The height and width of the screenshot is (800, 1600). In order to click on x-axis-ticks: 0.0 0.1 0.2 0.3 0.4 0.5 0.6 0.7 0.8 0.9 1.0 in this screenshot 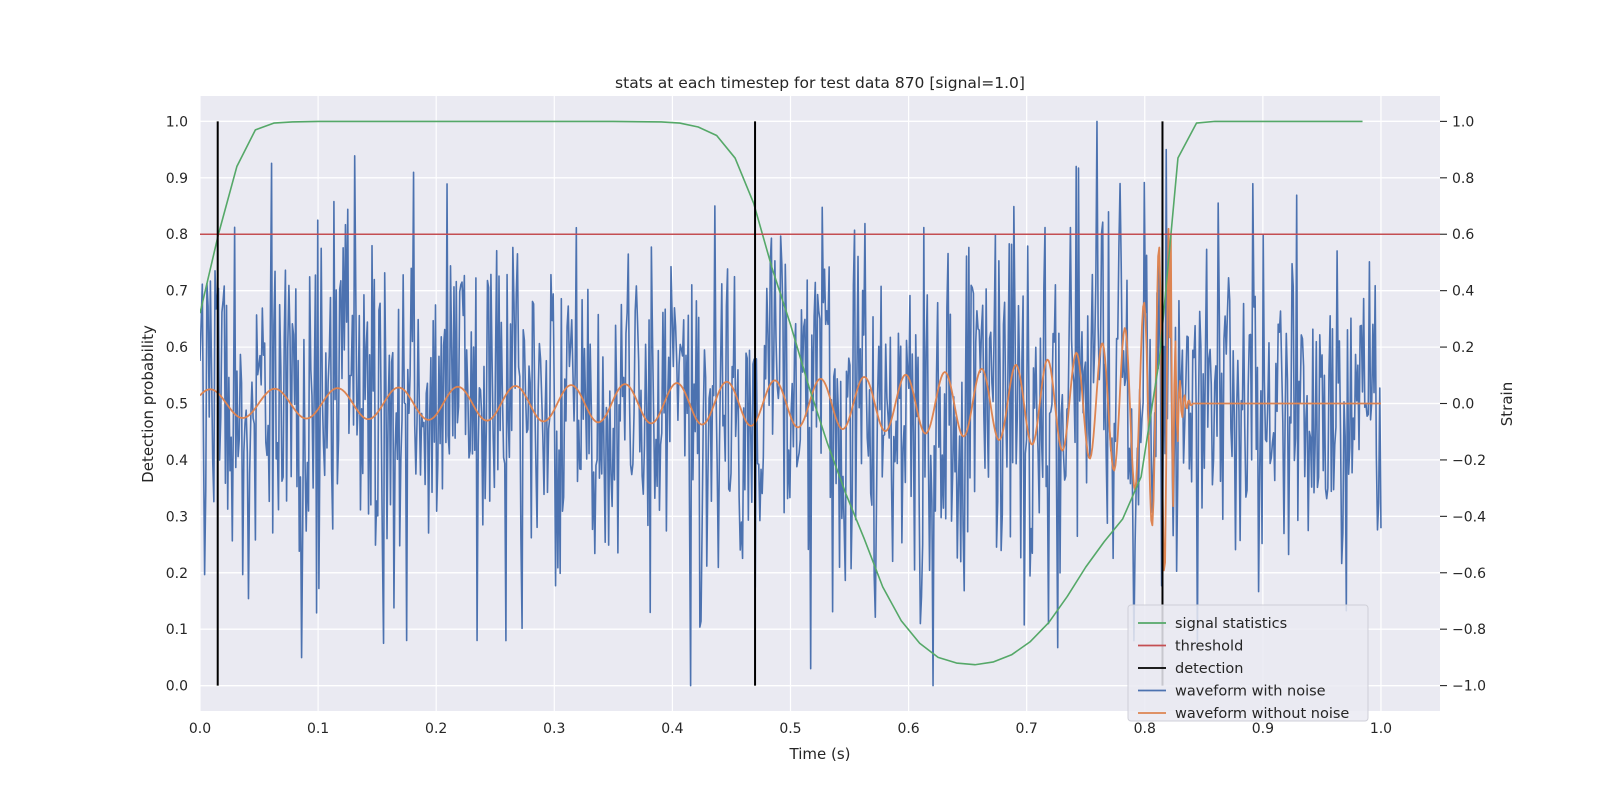, I will do `click(790, 729)`.